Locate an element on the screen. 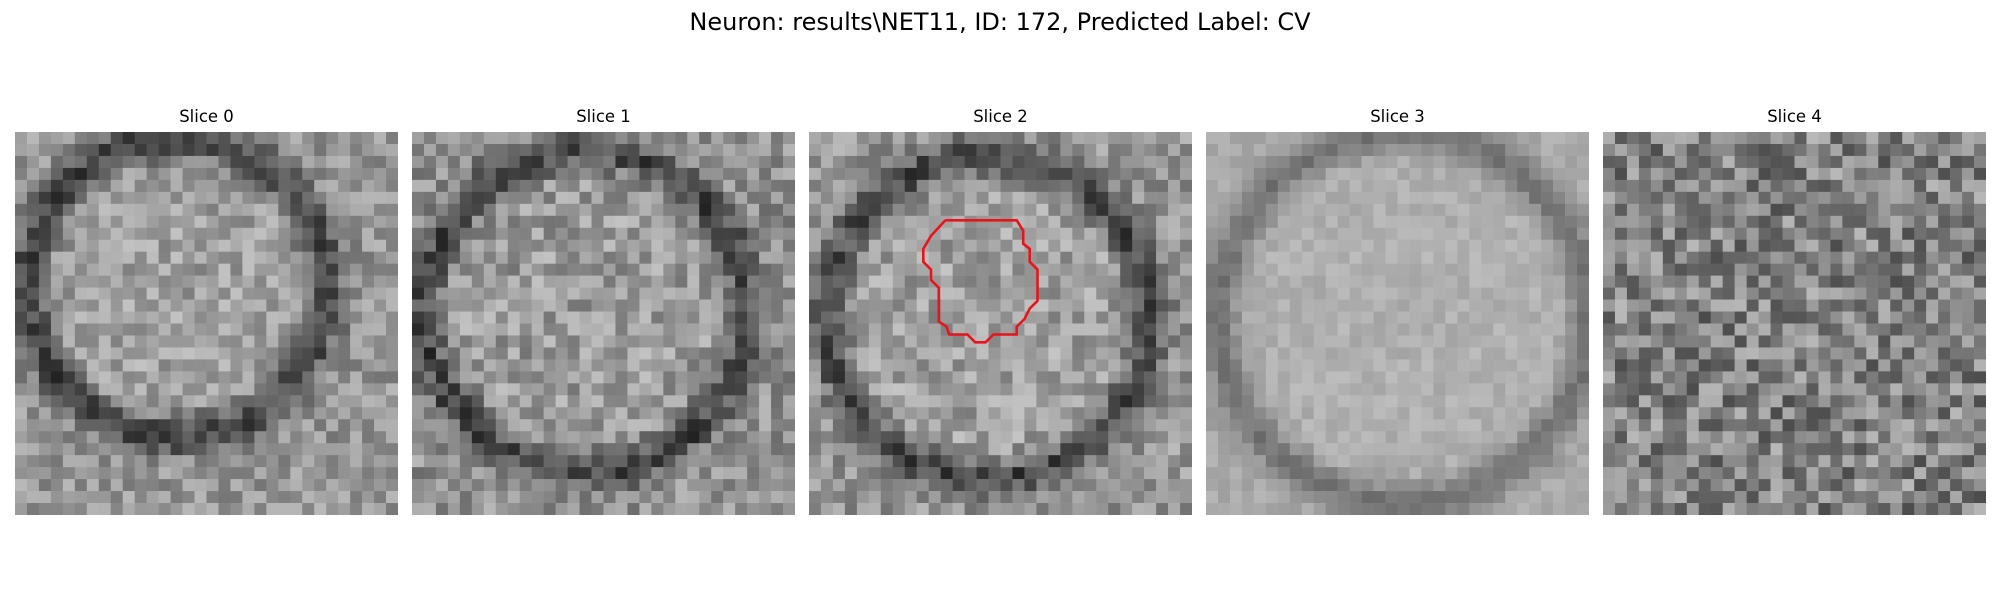 The image size is (2000, 600). slice-panel-3: Slice 3 is located at coordinates (1397, 310).